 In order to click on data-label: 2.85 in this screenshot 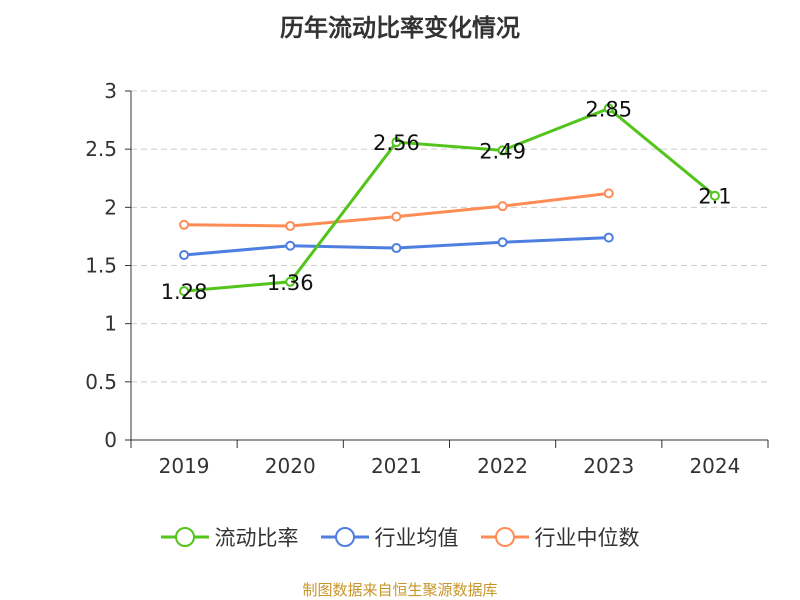, I will do `click(608, 109)`.